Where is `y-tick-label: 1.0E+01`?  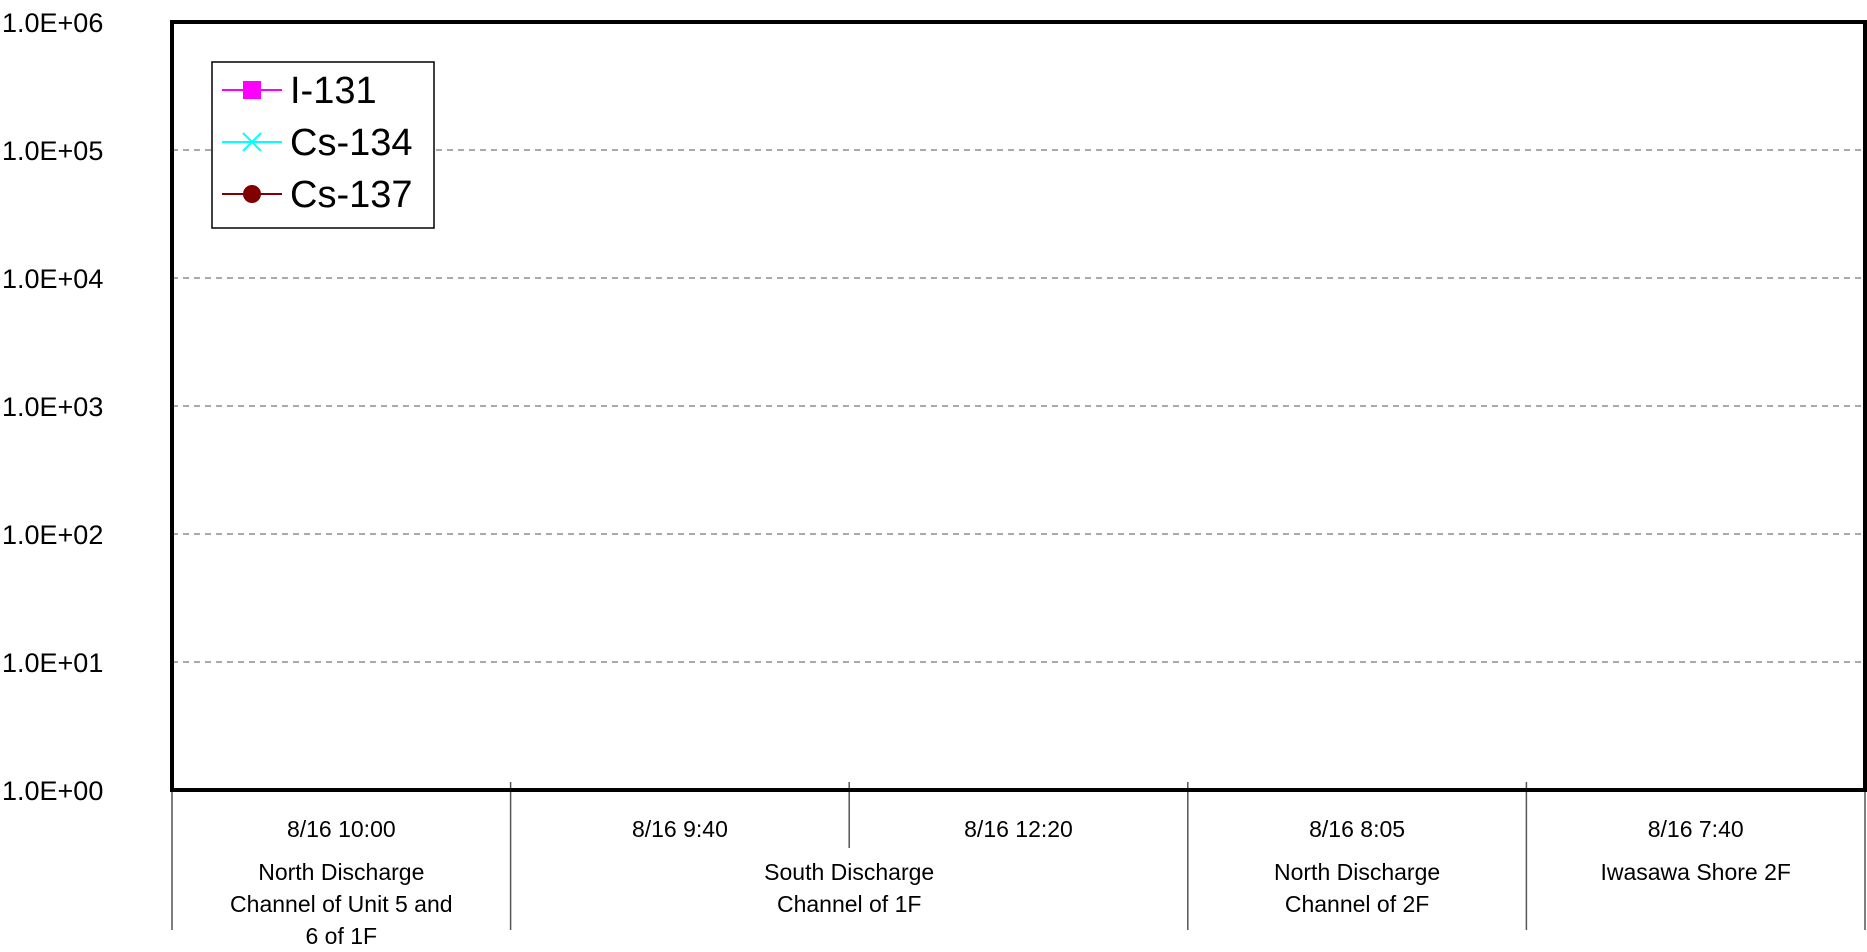
y-tick-label: 1.0E+01 is located at coordinates (52, 663).